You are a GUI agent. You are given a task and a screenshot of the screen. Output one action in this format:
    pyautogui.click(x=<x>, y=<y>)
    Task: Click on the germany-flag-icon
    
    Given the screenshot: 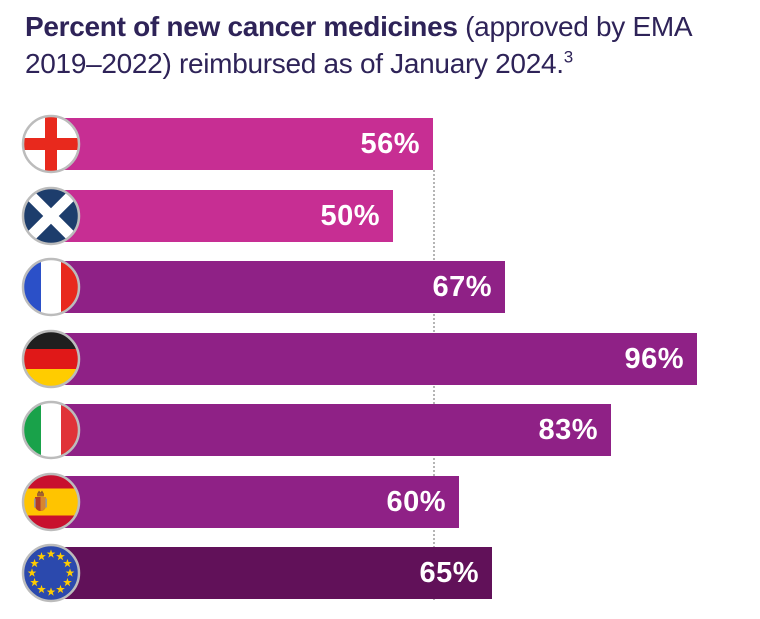 What is the action you would take?
    pyautogui.click(x=51, y=359)
    